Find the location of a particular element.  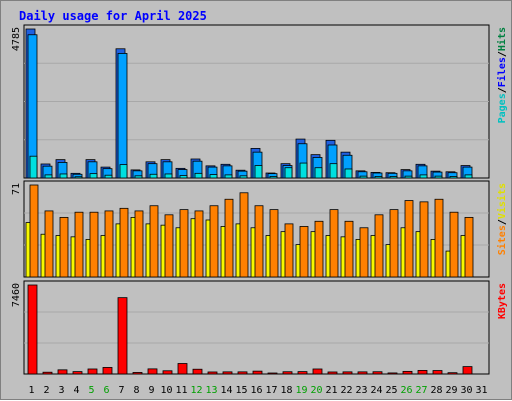

x-tick-label-day-1: 1 is located at coordinates (31, 390).